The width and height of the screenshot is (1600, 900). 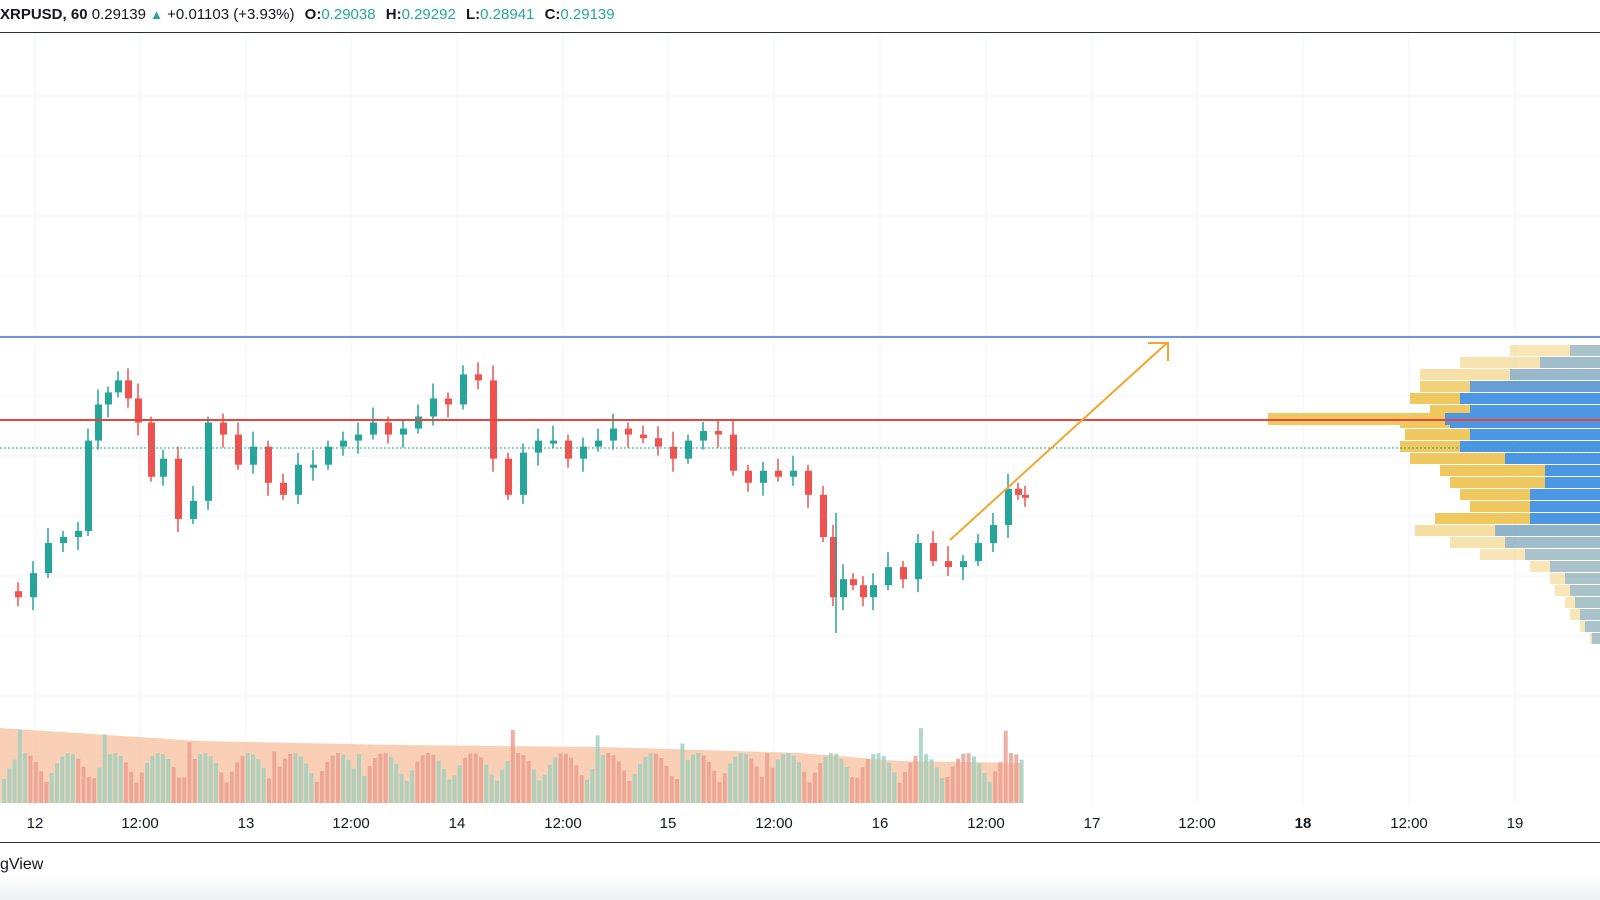 I want to click on time-tick: 16, so click(x=880, y=823).